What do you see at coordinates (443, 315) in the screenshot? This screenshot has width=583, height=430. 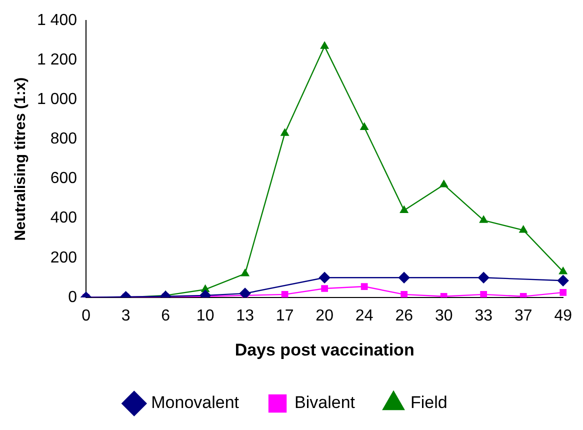 I see `x-tick-label: 30` at bounding box center [443, 315].